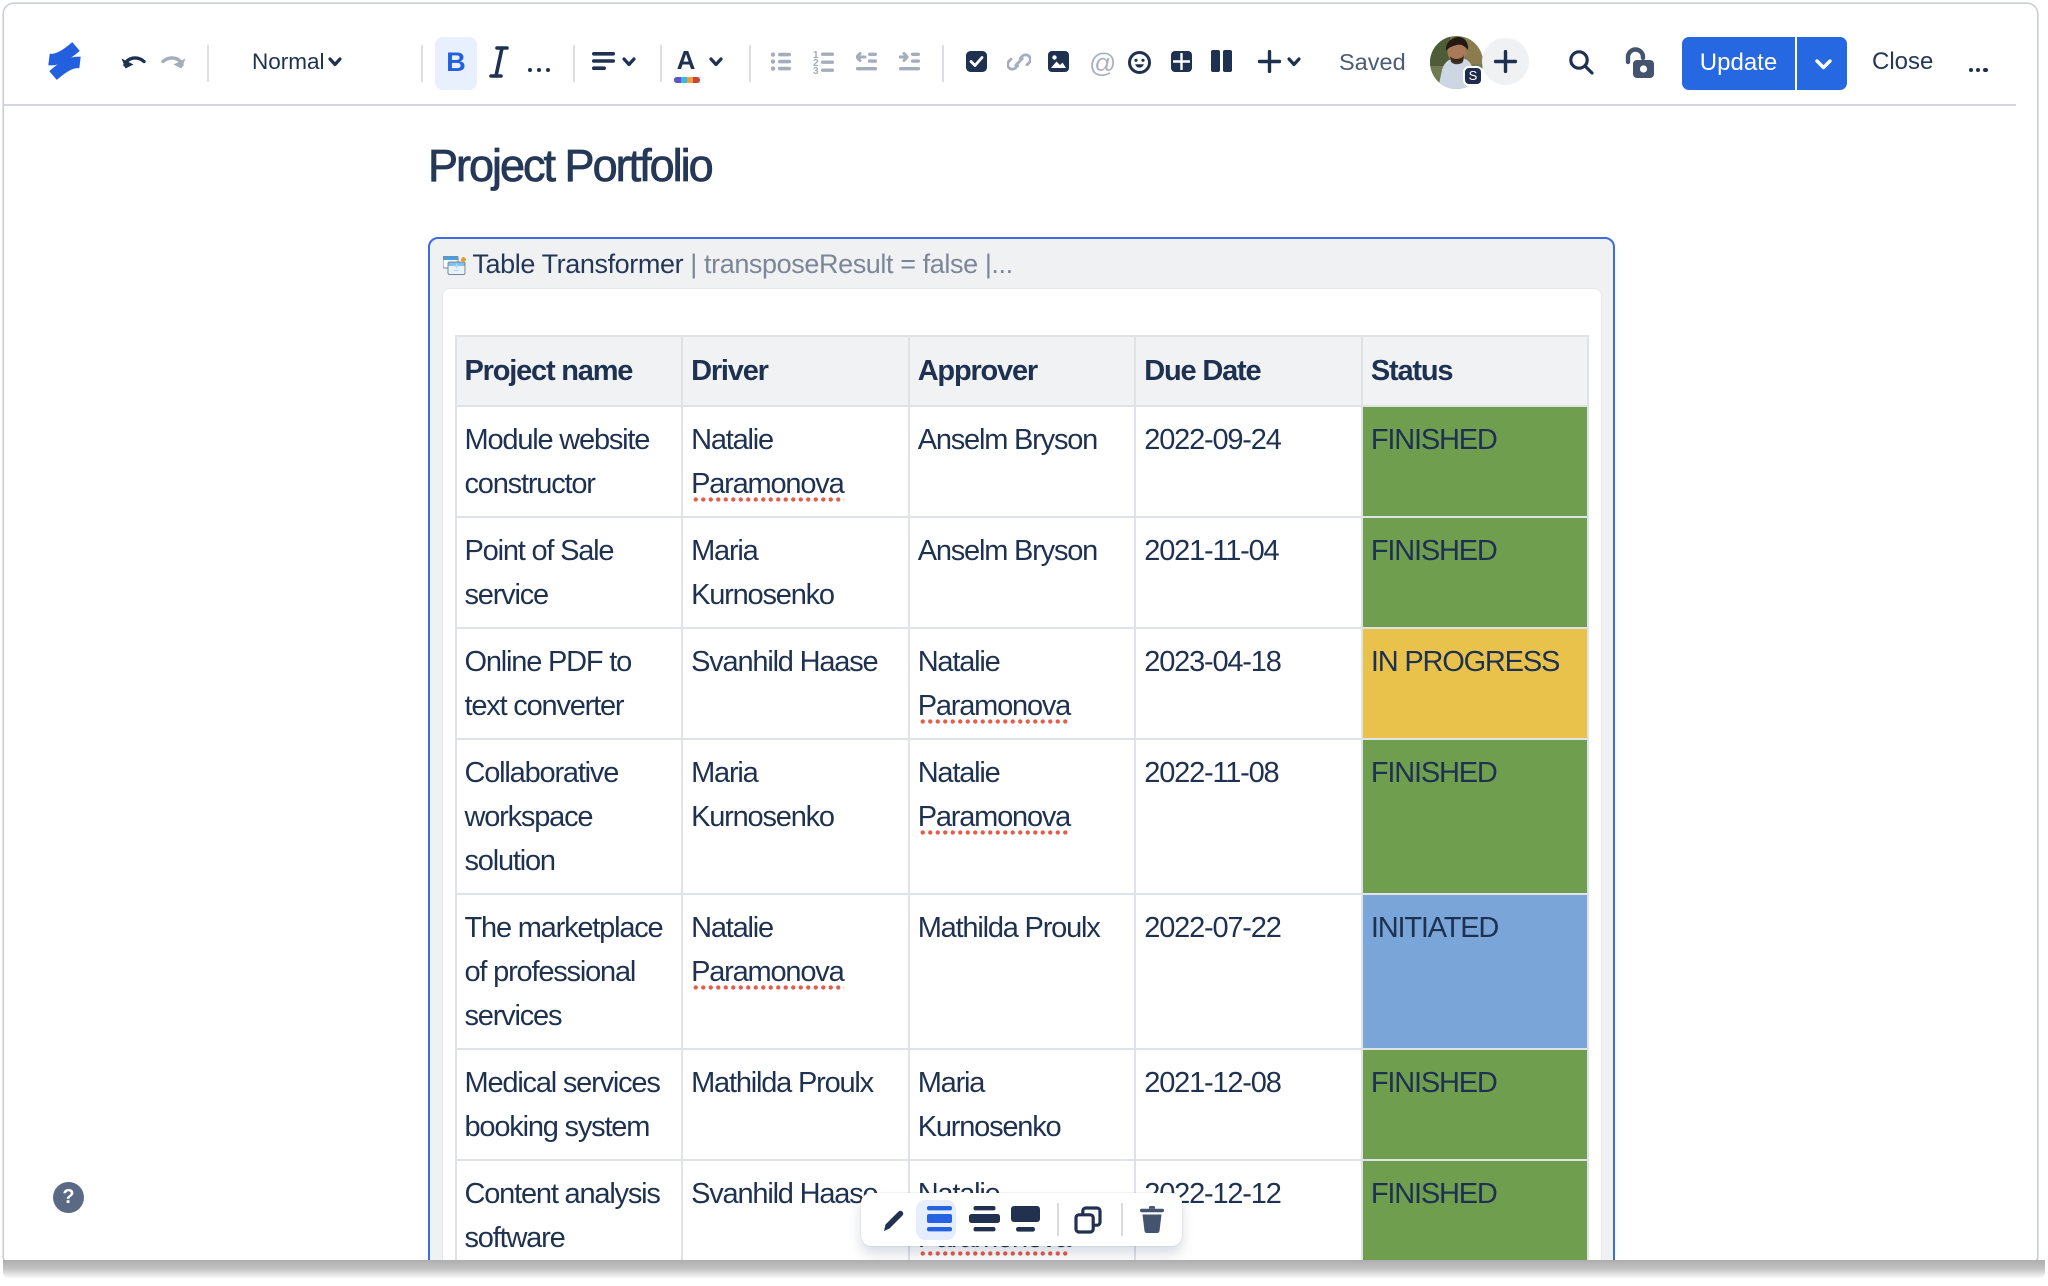 Image resolution: width=2048 pixels, height=1286 pixels. I want to click on svg-text: 2, so click(816, 63).